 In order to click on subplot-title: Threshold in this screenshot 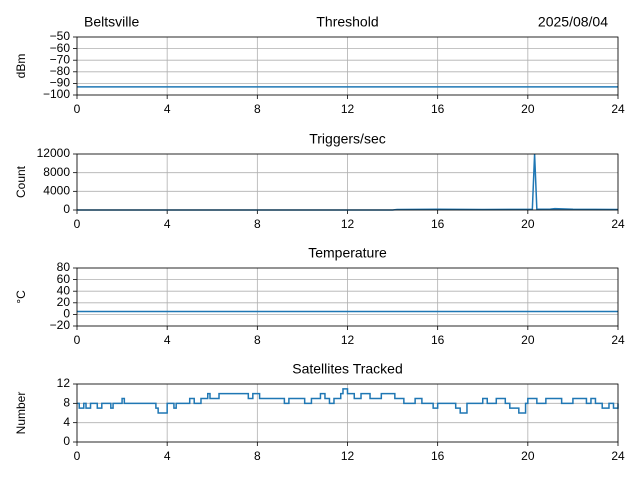, I will do `click(347, 22)`.